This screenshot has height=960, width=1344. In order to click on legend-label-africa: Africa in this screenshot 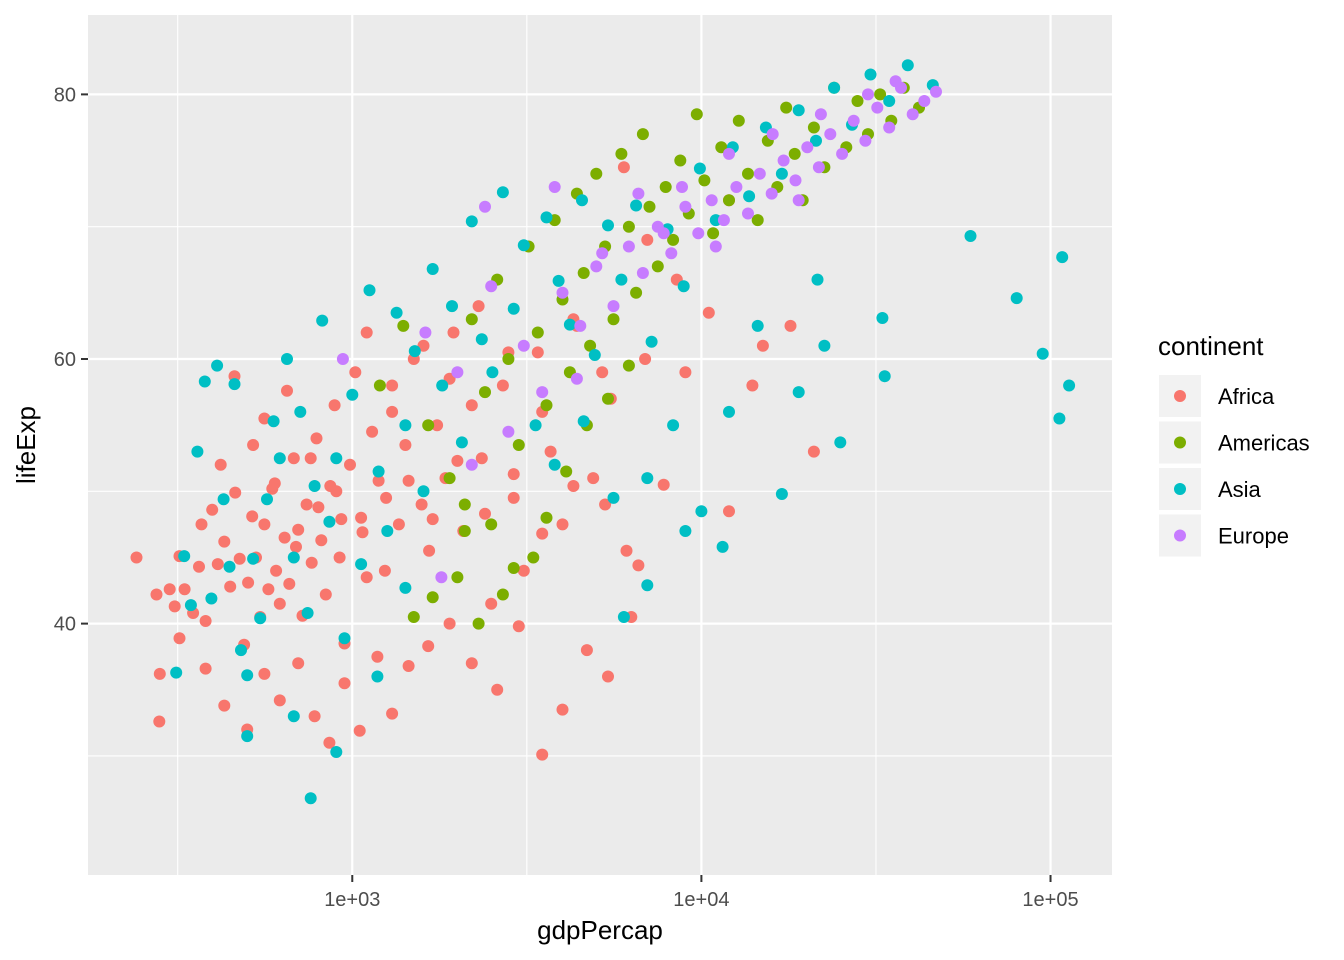, I will do `click(1246, 396)`.